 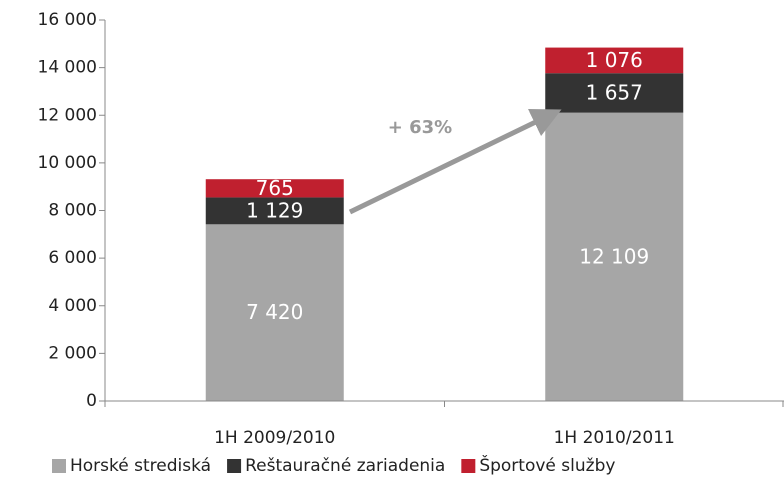 What do you see at coordinates (72, 306) in the screenshot?
I see `y-tick-label: 4 000` at bounding box center [72, 306].